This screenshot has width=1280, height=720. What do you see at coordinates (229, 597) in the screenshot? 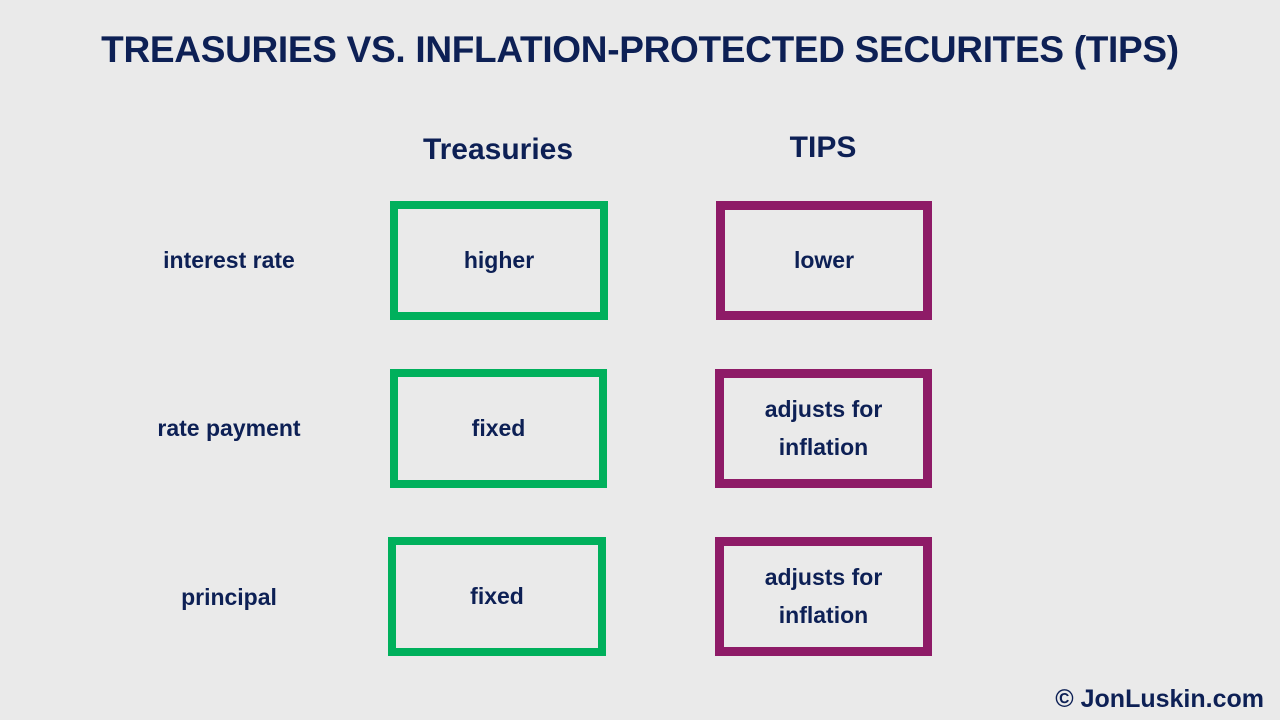
I see `row-label-principal: principal` at bounding box center [229, 597].